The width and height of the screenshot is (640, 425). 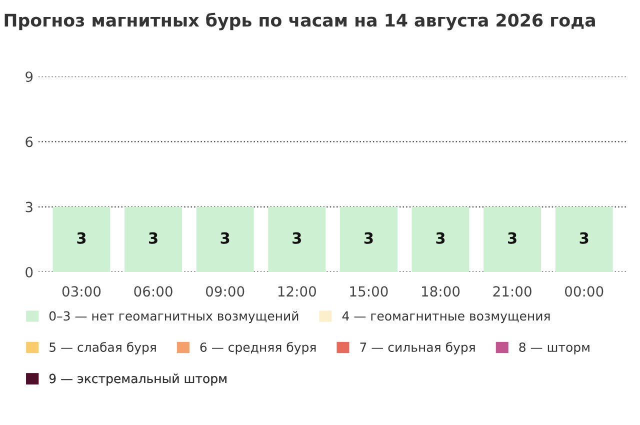 I want to click on x-tick-label: 12:00, so click(x=297, y=291).